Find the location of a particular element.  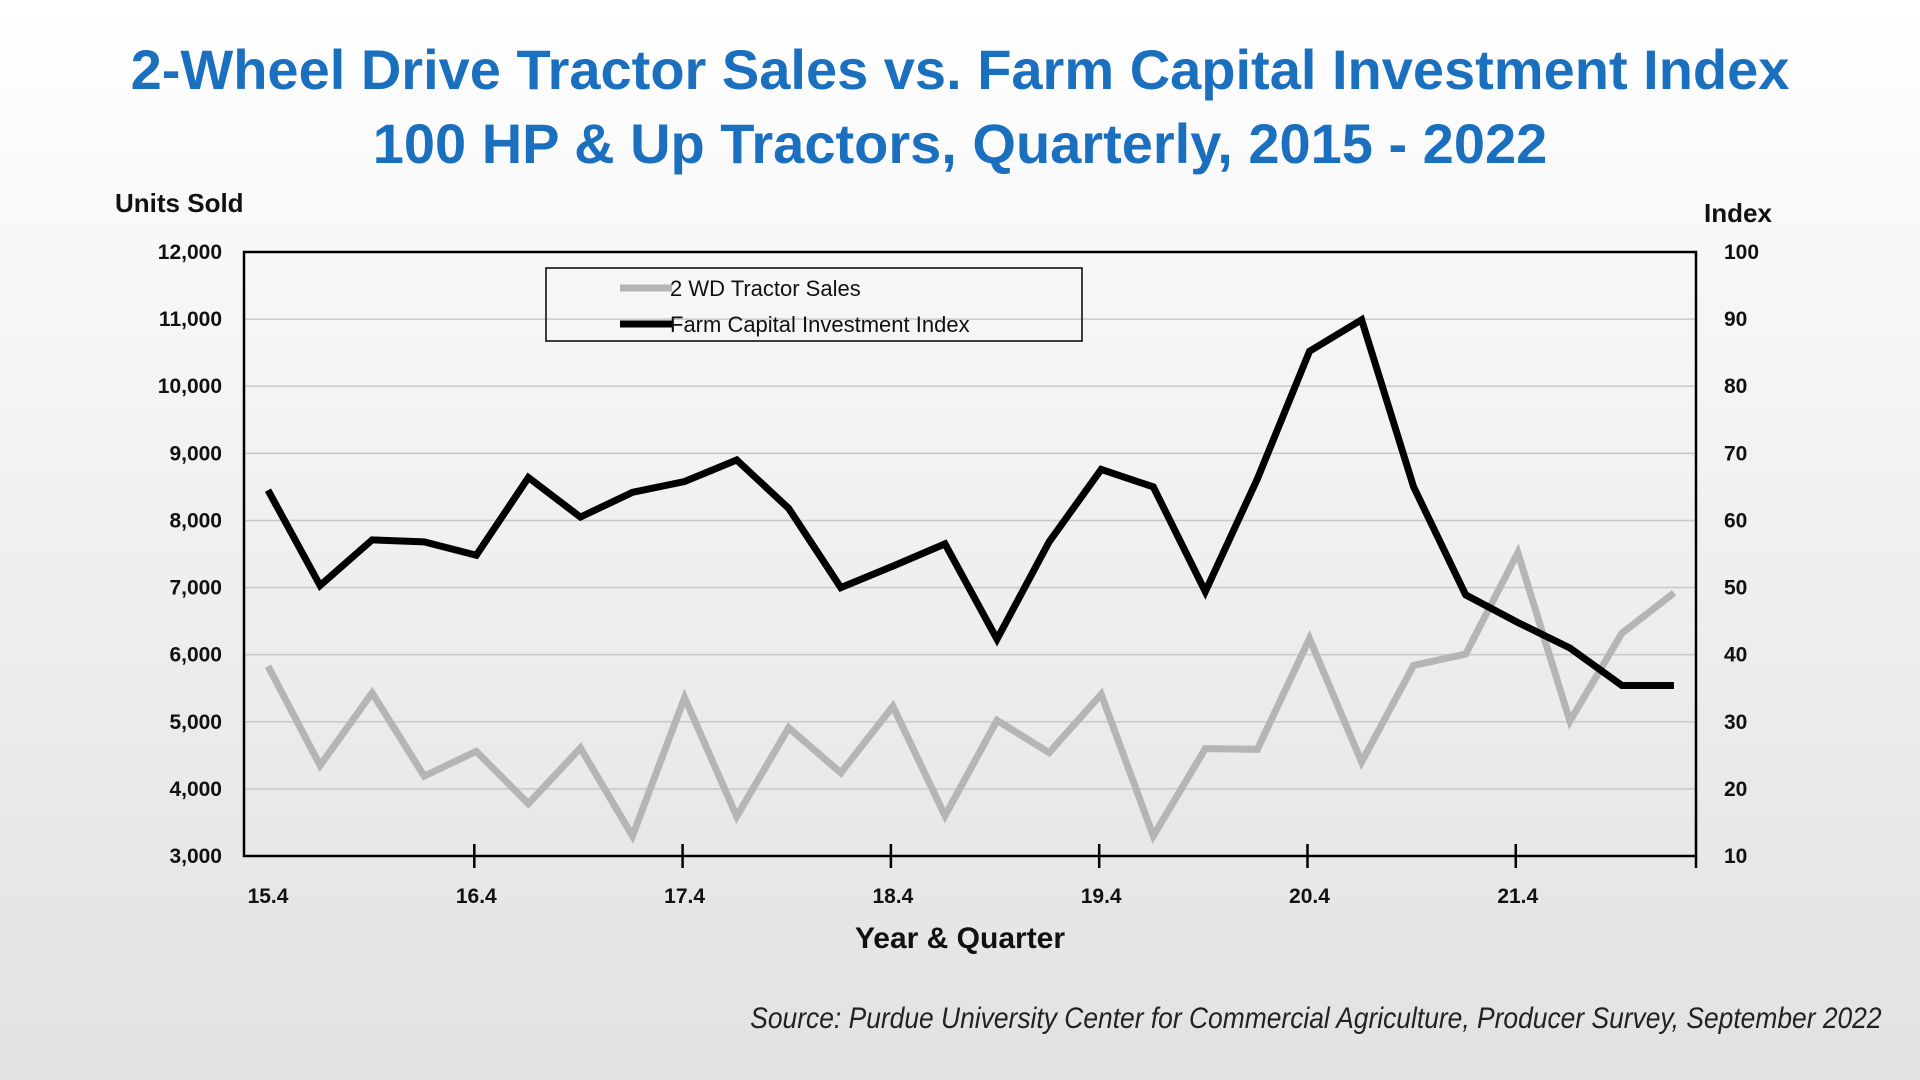

x-tick-label: 20.4 is located at coordinates (1309, 896).